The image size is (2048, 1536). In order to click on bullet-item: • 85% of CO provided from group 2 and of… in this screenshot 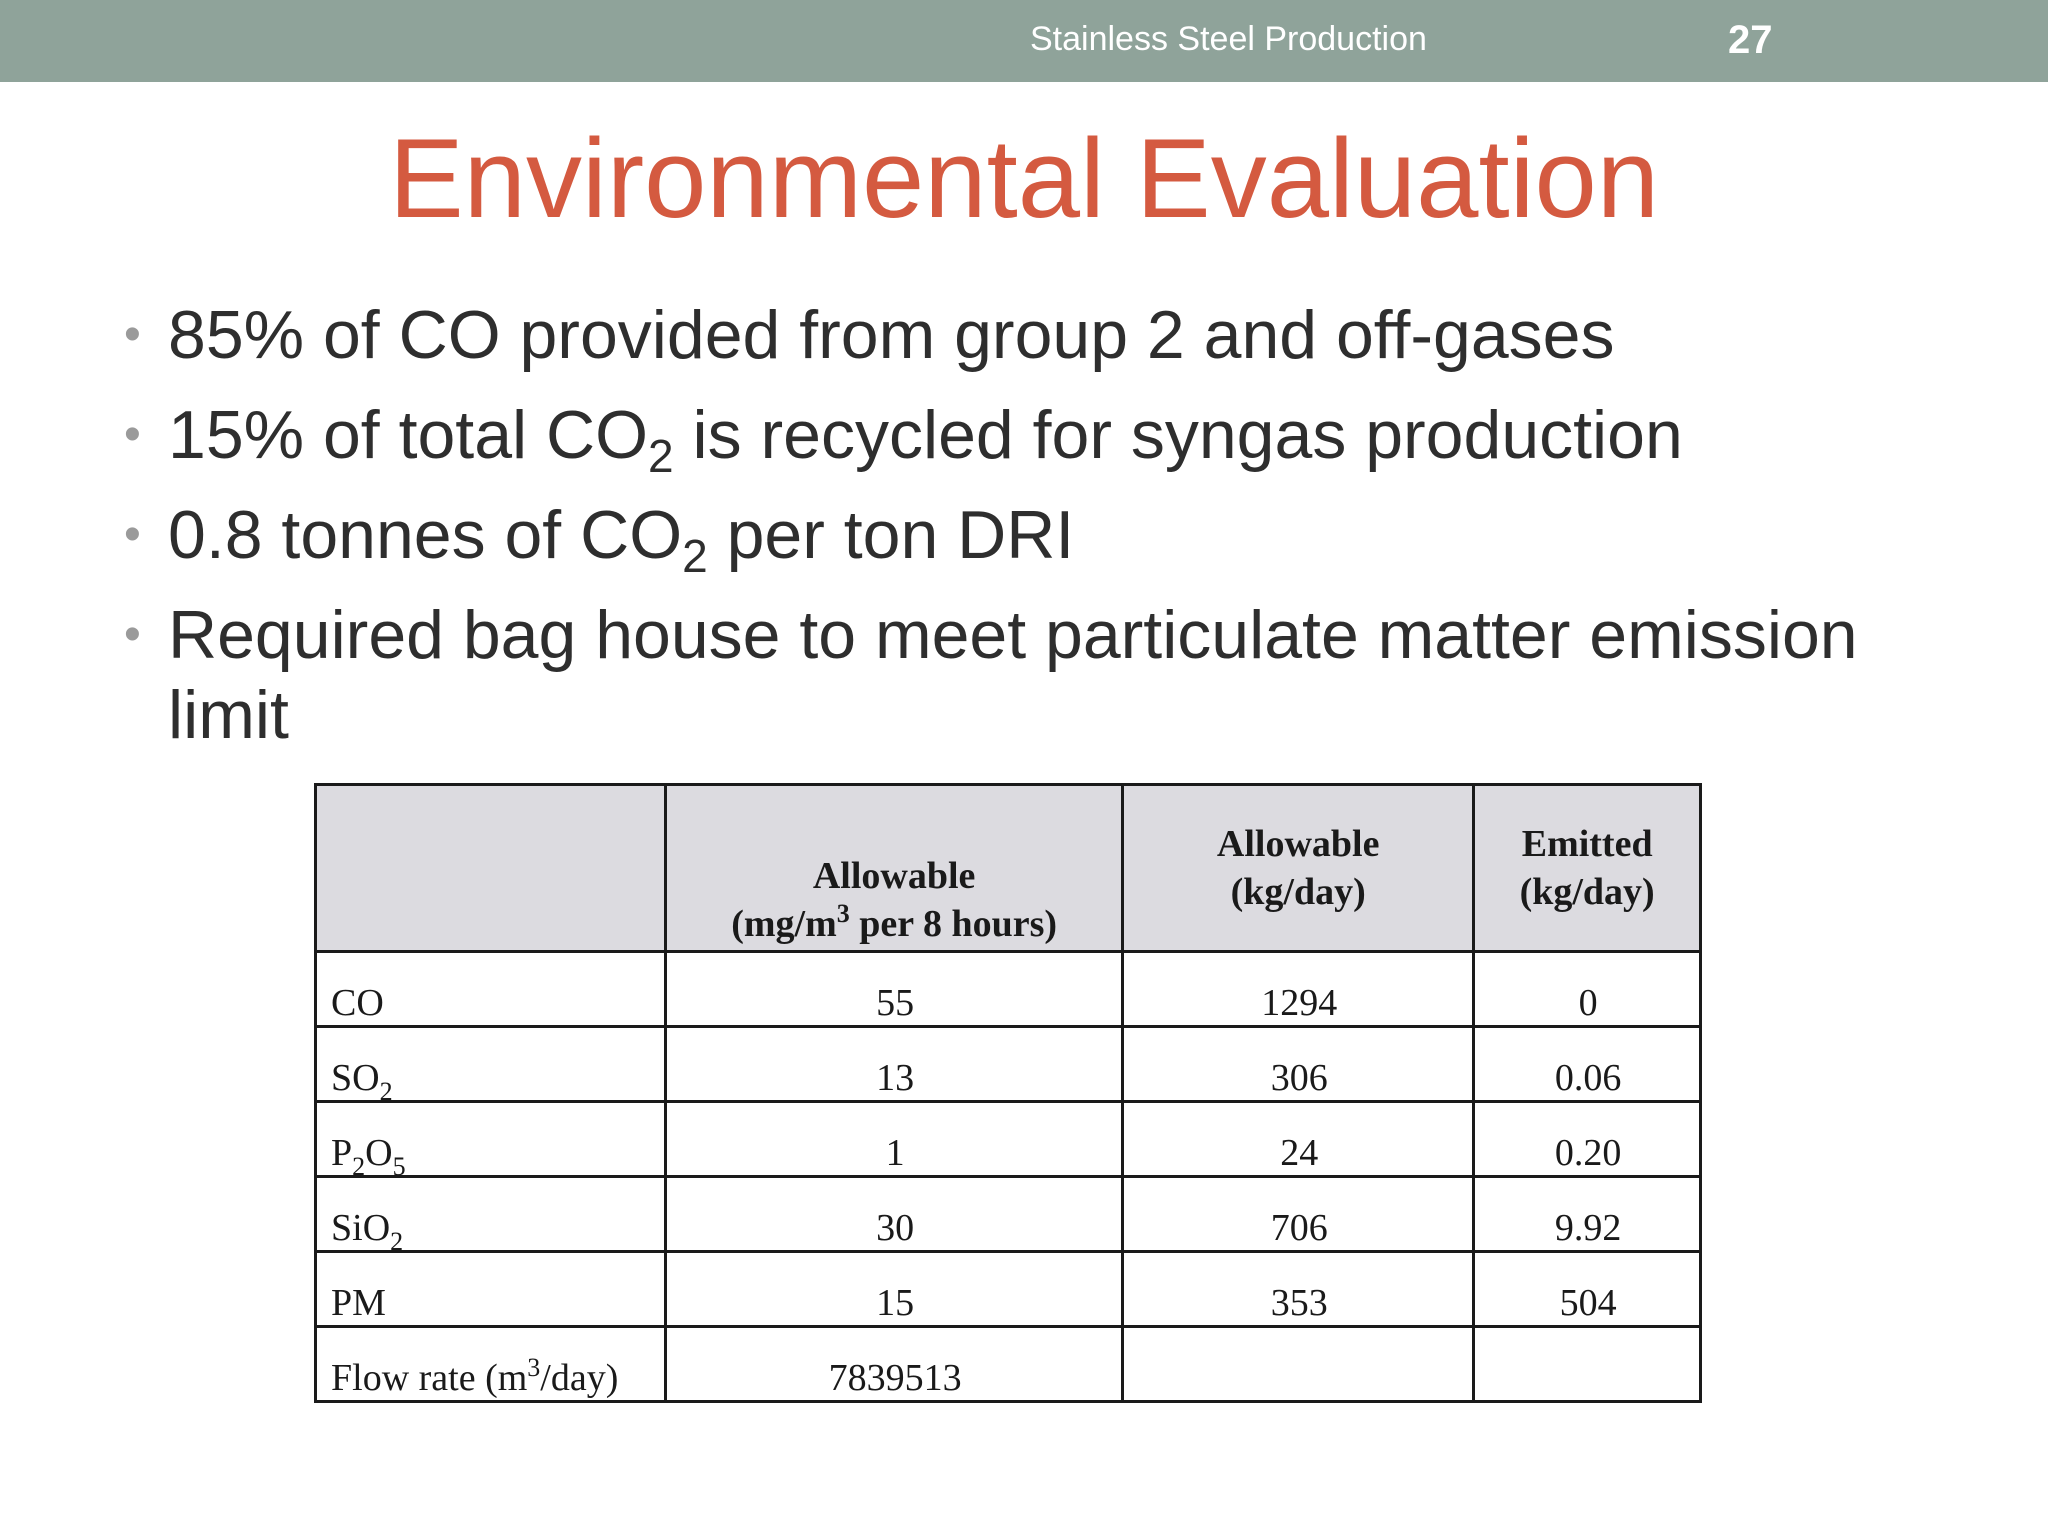, I will do `click(1050, 335)`.